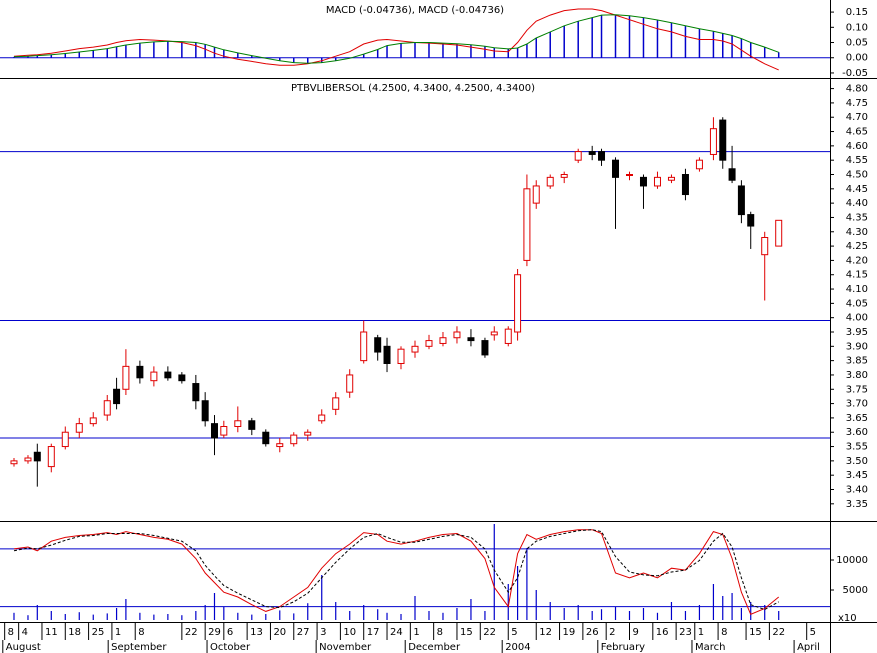 Image resolution: width=877 pixels, height=653 pixels. Describe the element at coordinates (685, 632) in the screenshot. I see `x-tick-label: 23` at that location.